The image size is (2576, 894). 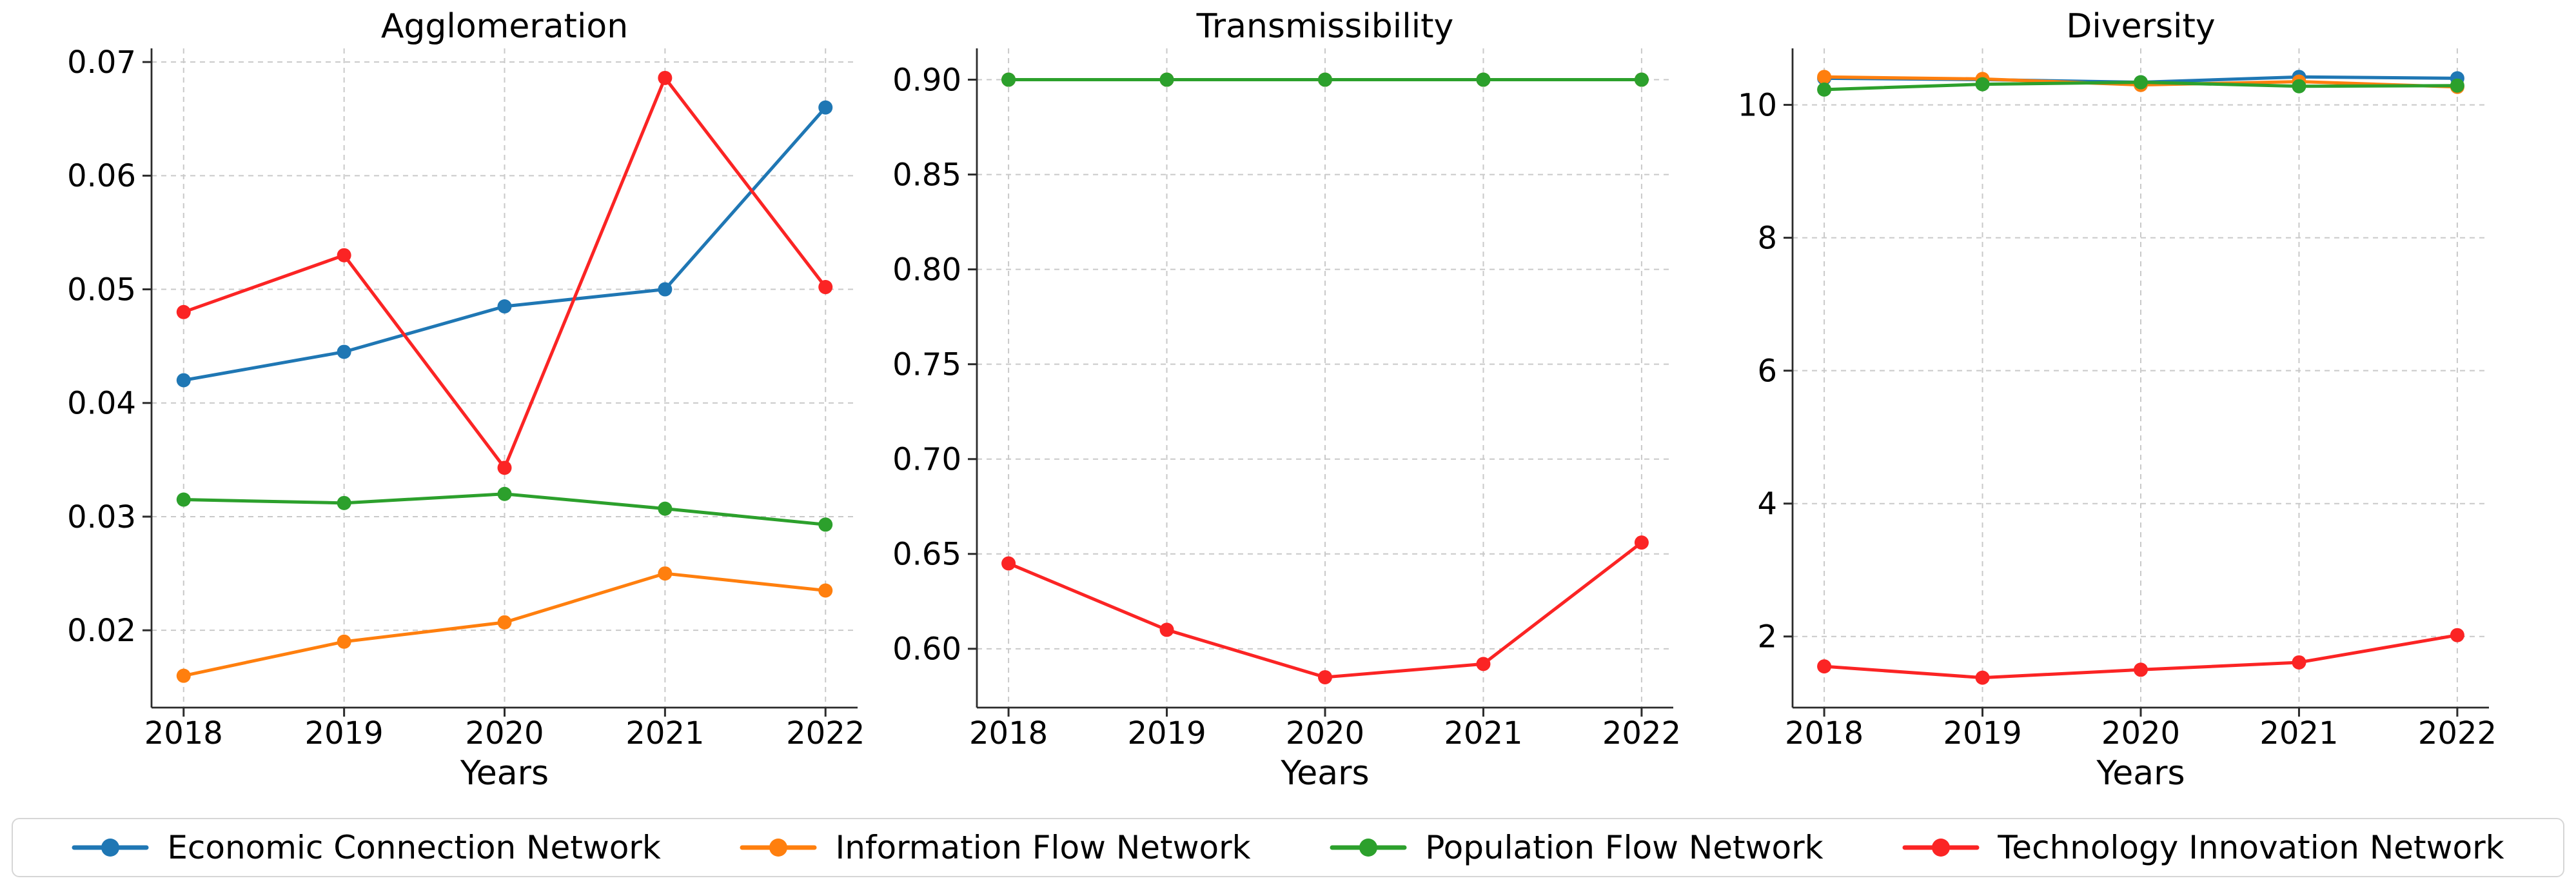 What do you see at coordinates (1767, 637) in the screenshot?
I see `y-tick-label: 2` at bounding box center [1767, 637].